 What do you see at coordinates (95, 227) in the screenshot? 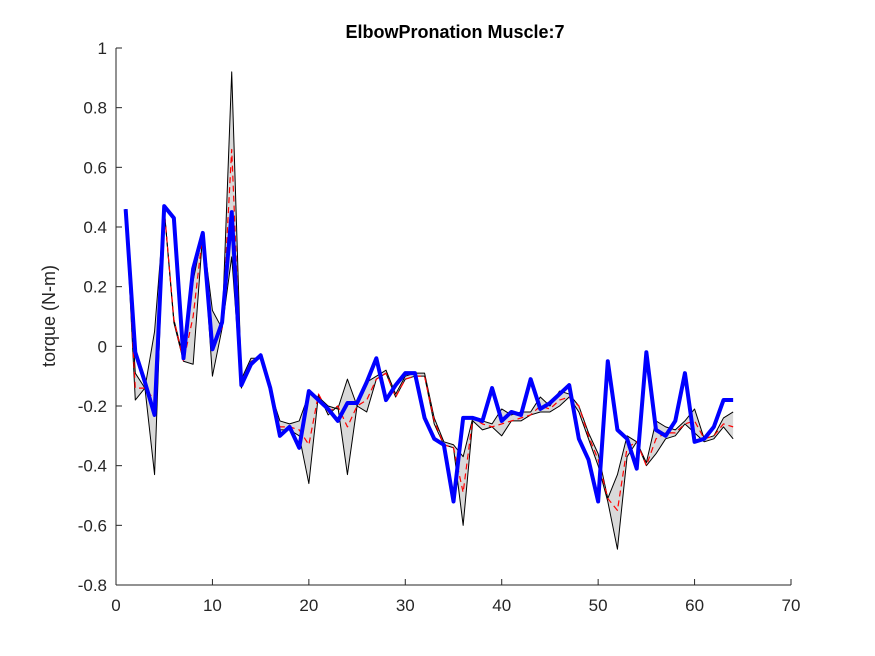
I see `y-tick-label: 0.4` at bounding box center [95, 227].